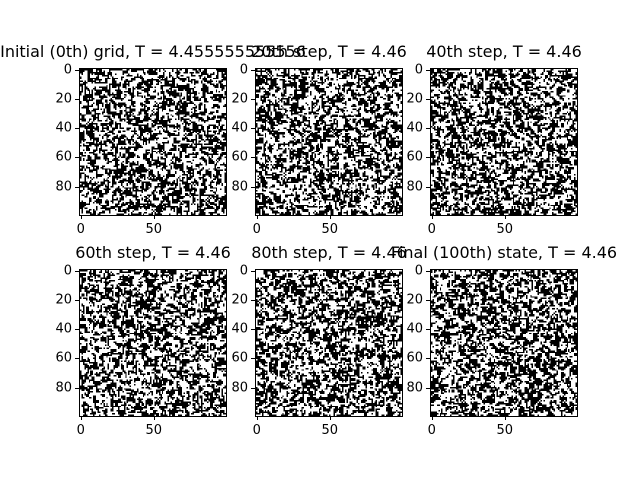 This screenshot has width=640, height=480. I want to click on subplot-20th-step: 20th step, T = 4.46 0 20 40 60 80 0 50, so click(318, 140).